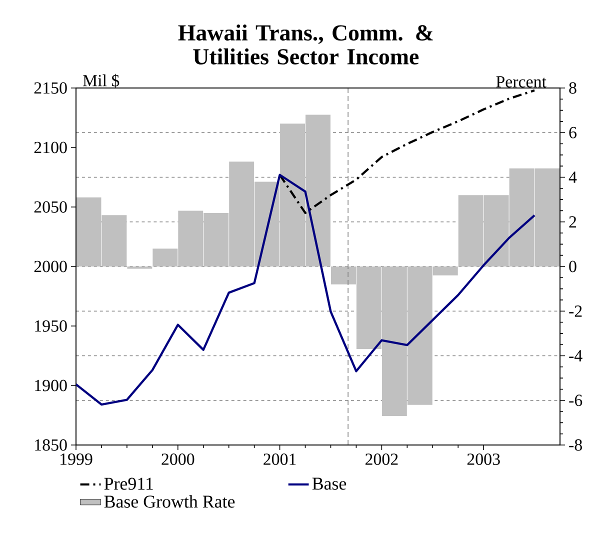  What do you see at coordinates (51, 445) in the screenshot?
I see `y-tick-label: 1850` at bounding box center [51, 445].